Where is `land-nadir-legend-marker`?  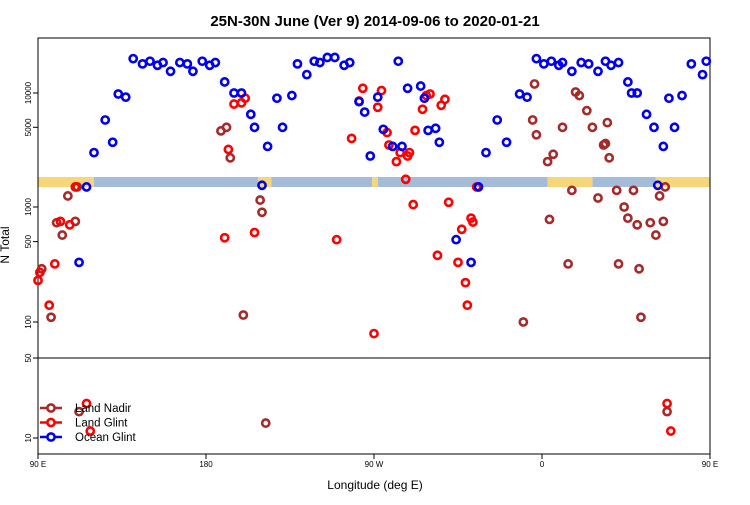
land-nadir-legend-marker is located at coordinates (51, 408).